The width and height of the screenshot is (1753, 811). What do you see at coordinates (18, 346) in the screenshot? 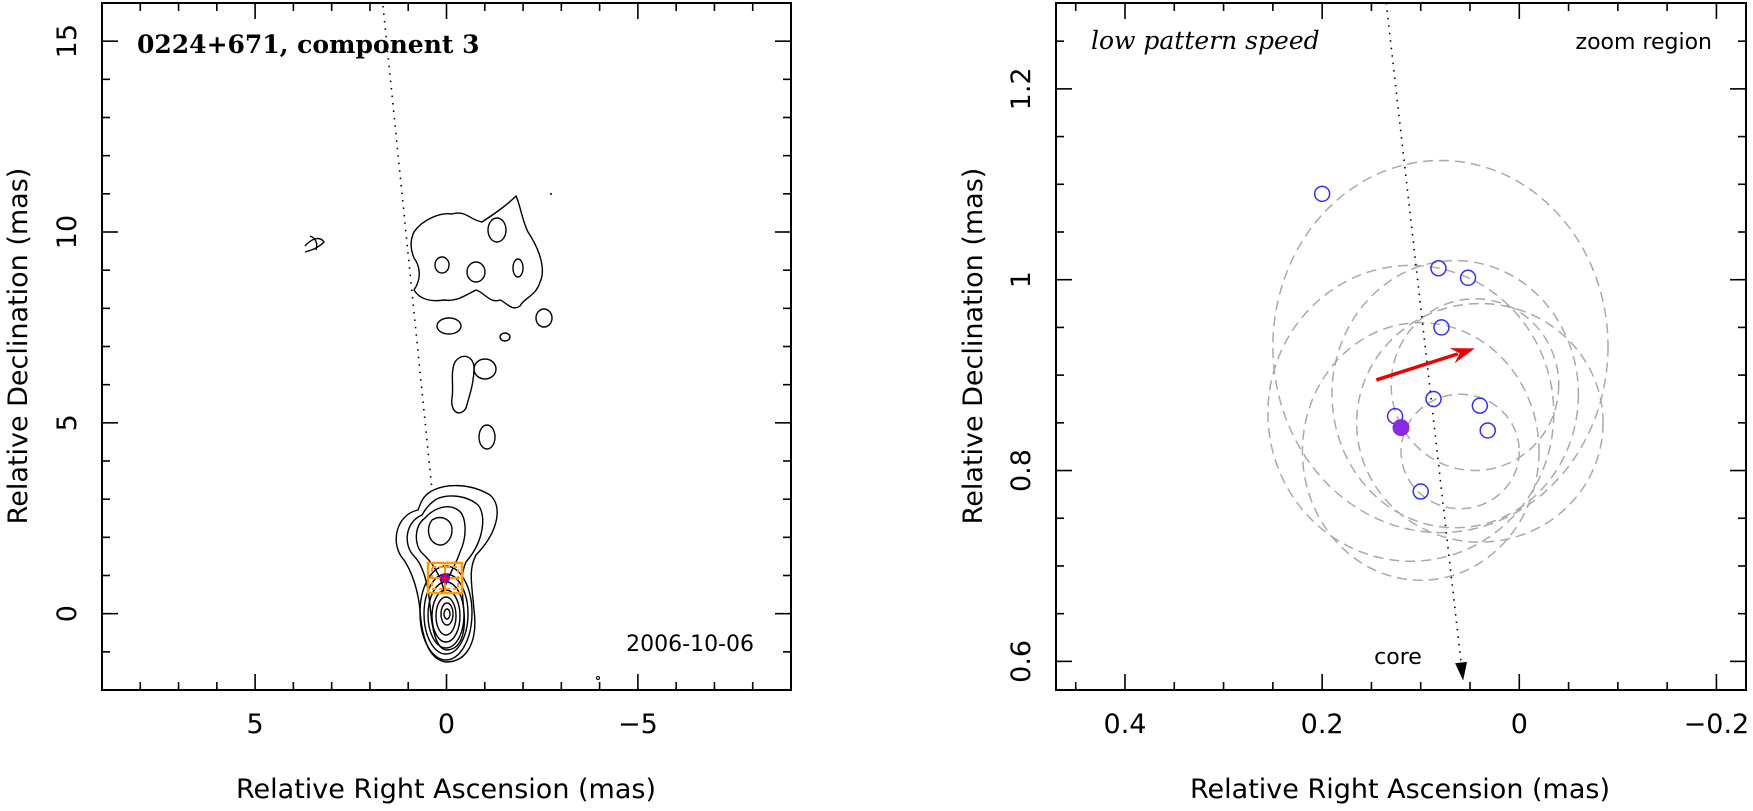
I see `left-y-axis-label: Relative Declination (mas)` at bounding box center [18, 346].